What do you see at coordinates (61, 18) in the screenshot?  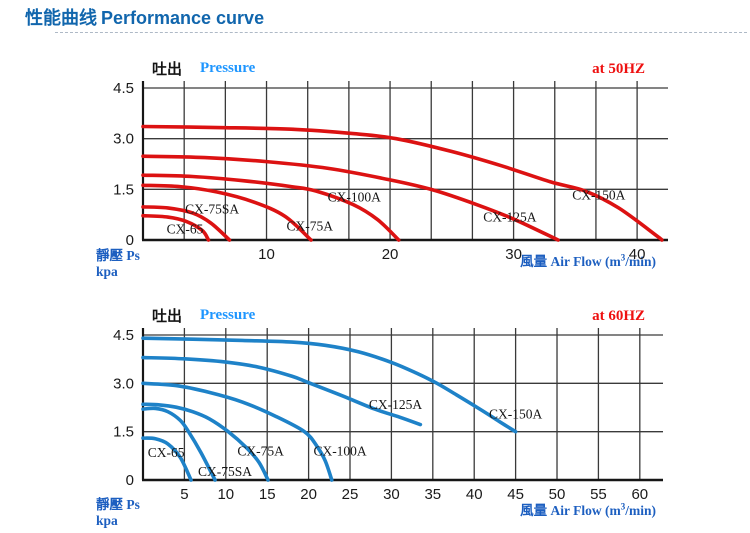 I see `page-title-cjk: 性能曲线` at bounding box center [61, 18].